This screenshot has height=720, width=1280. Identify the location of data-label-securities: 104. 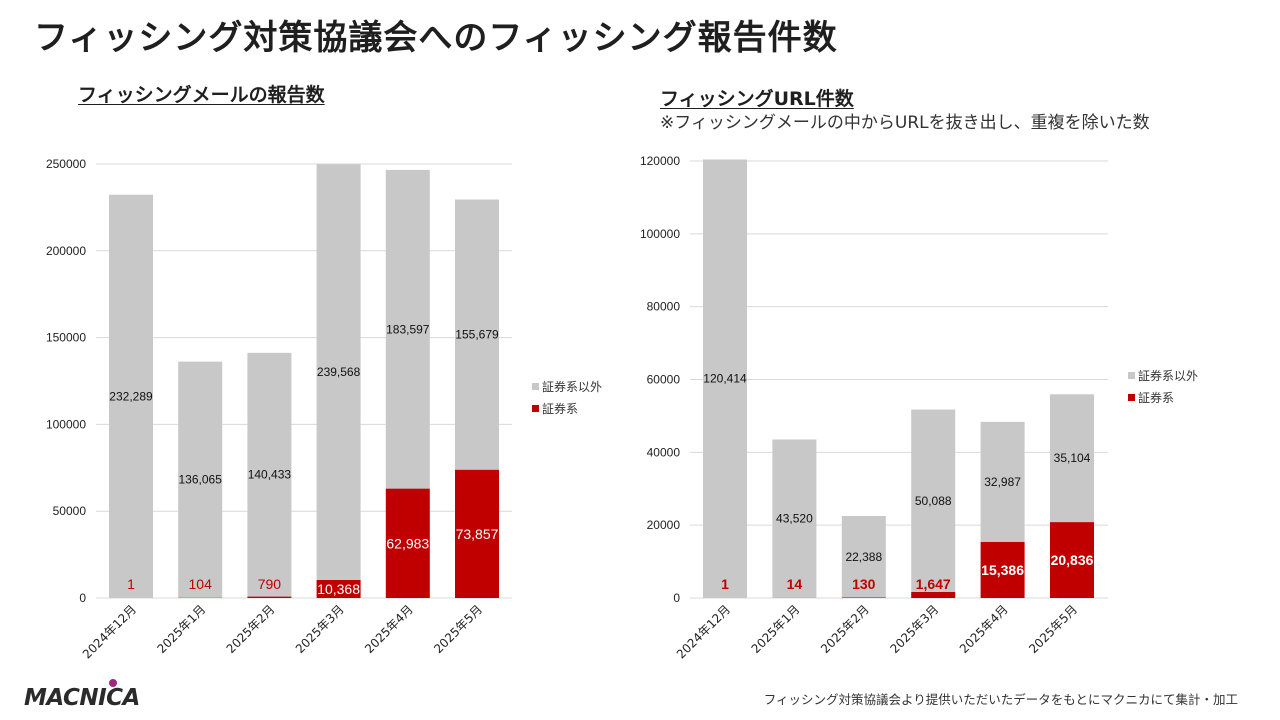
(201, 584).